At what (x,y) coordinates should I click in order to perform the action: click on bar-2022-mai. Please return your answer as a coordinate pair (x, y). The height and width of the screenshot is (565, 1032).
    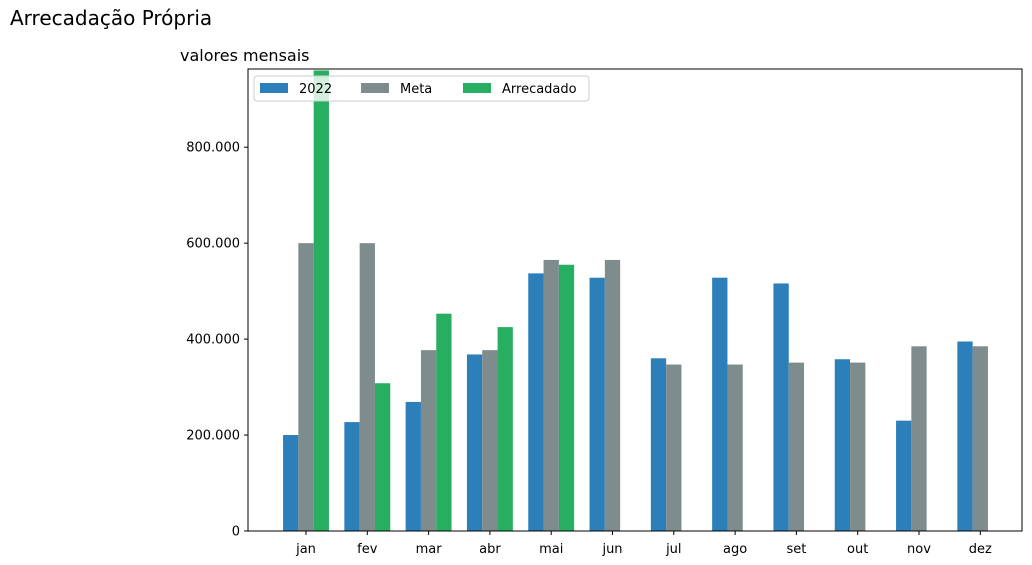
    Looking at the image, I should click on (536, 402).